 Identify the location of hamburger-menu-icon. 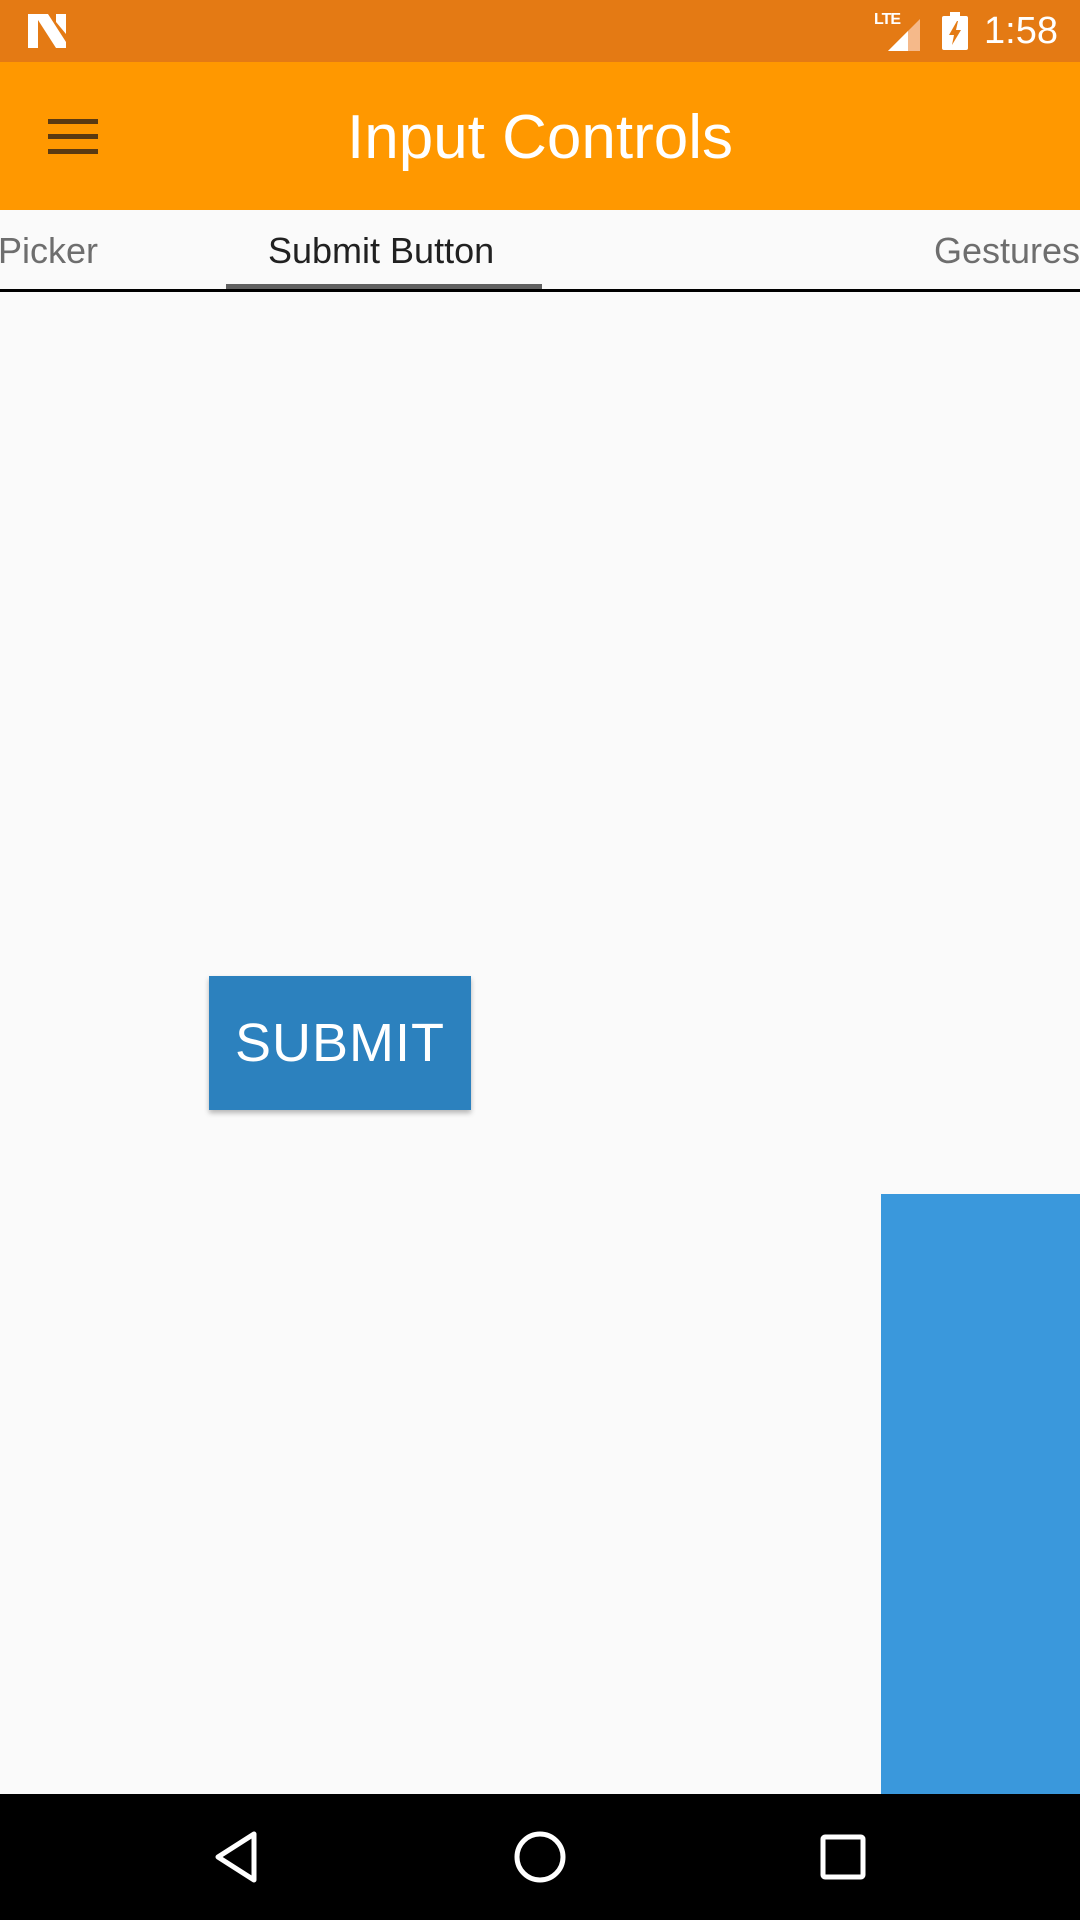
(73, 136).